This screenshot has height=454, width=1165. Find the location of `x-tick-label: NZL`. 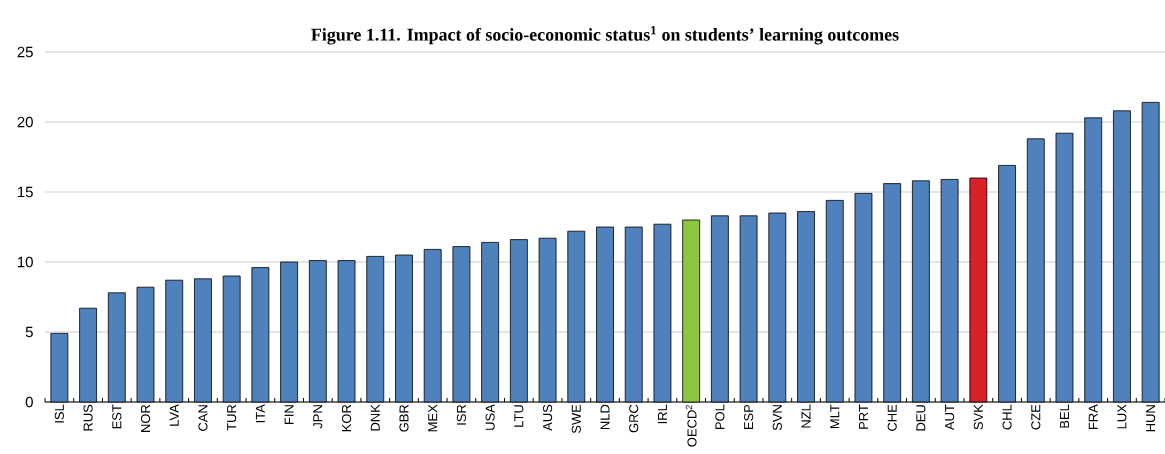

x-tick-label: NZL is located at coordinates (806, 416).